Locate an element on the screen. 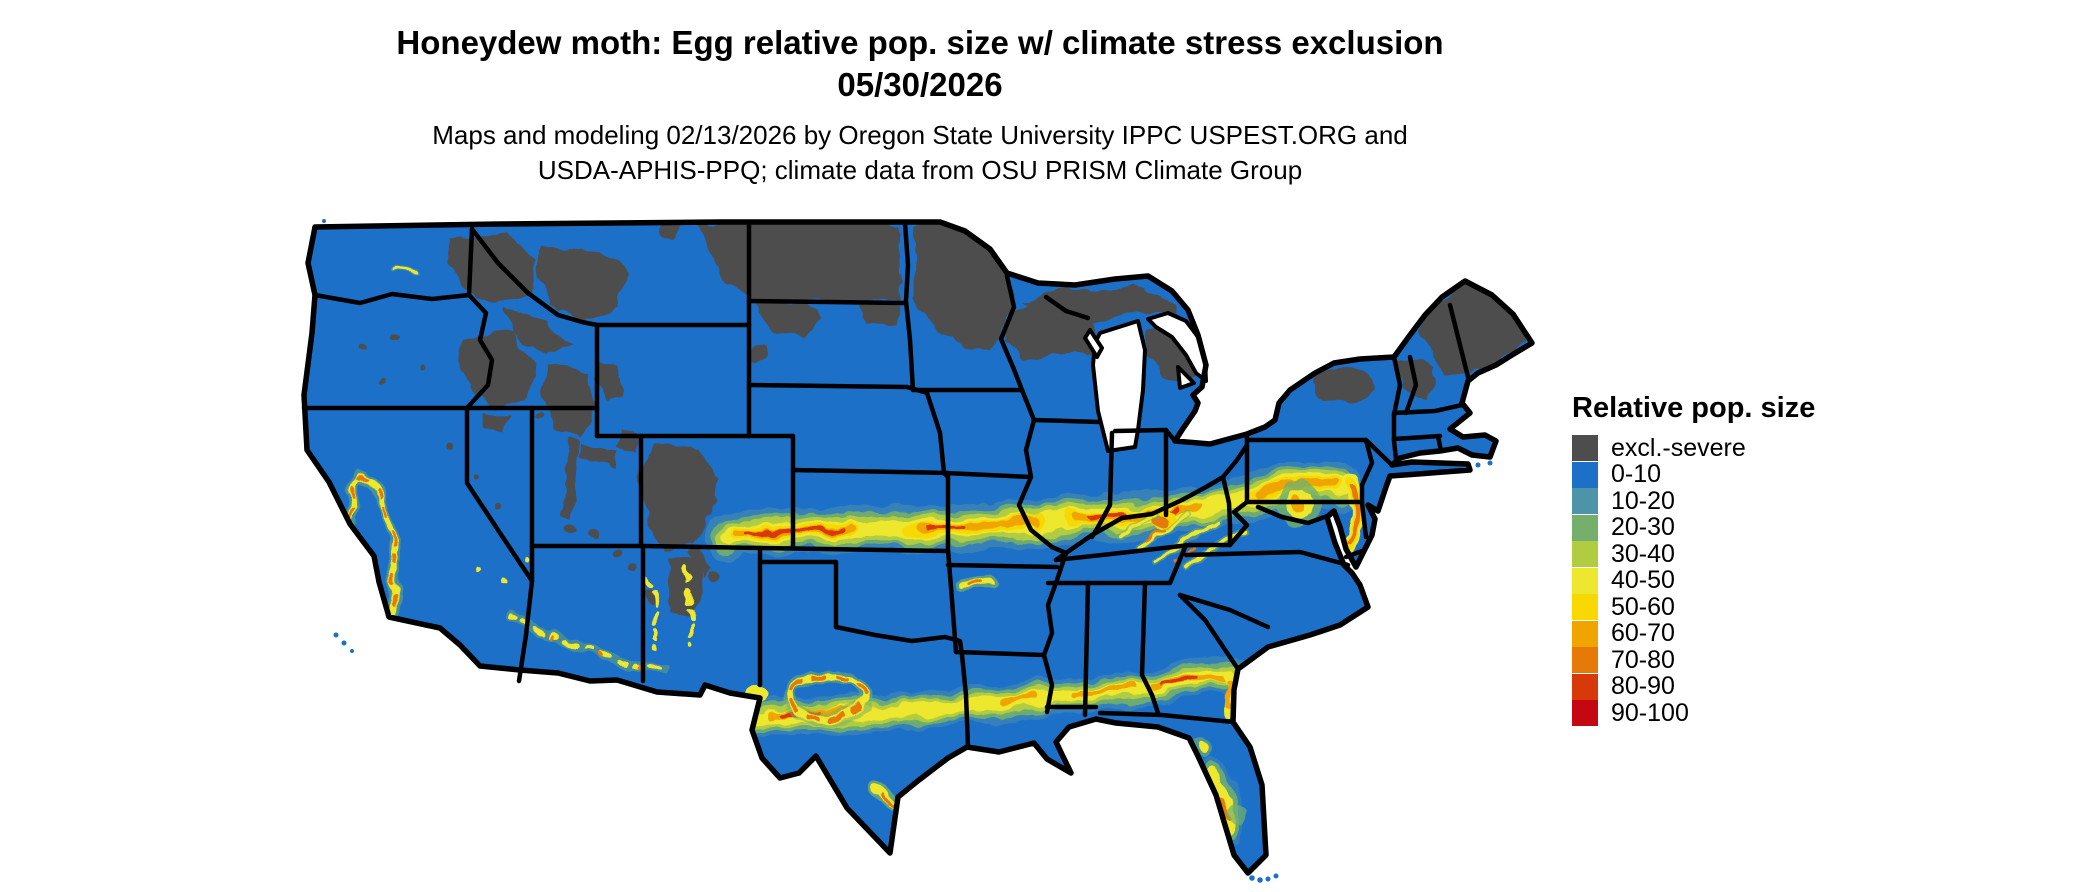 This screenshot has width=2100, height=892. legend-item: 70-80 is located at coordinates (1722, 659).